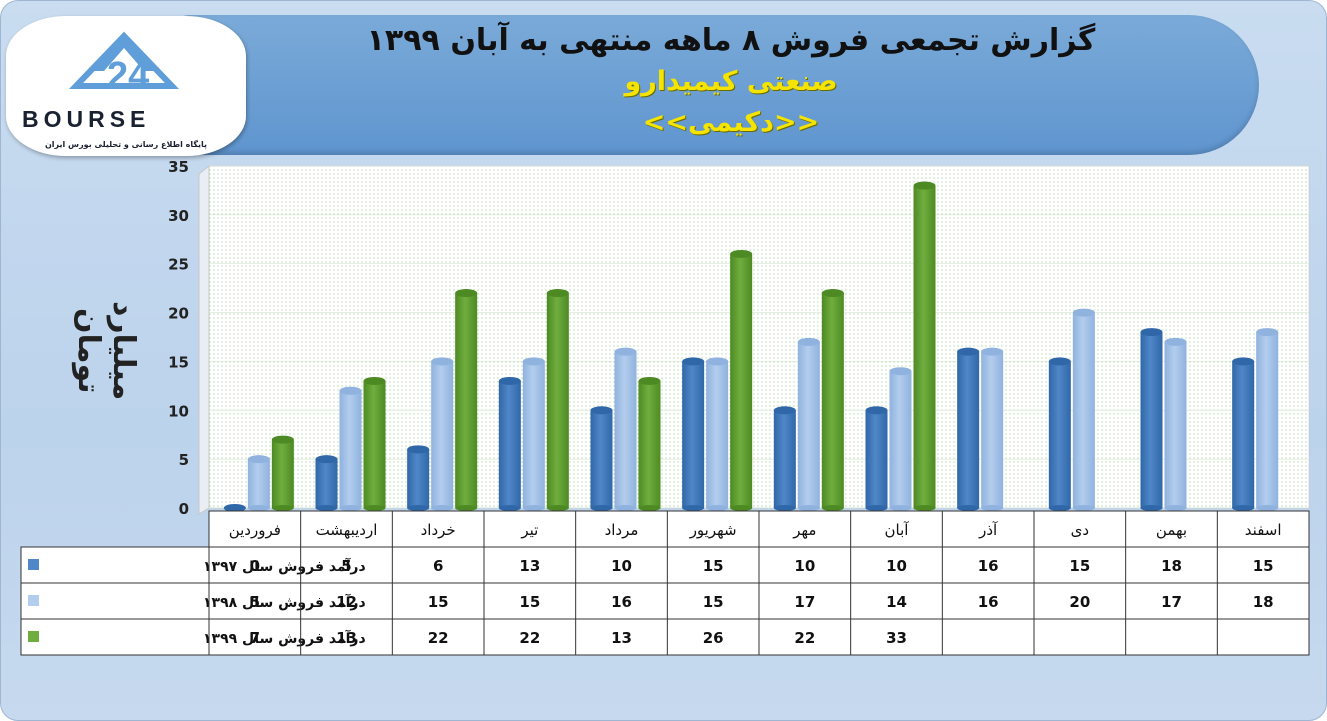 The width and height of the screenshot is (1327, 721). What do you see at coordinates (988, 566) in the screenshot?
I see `data-label: 16` at bounding box center [988, 566].